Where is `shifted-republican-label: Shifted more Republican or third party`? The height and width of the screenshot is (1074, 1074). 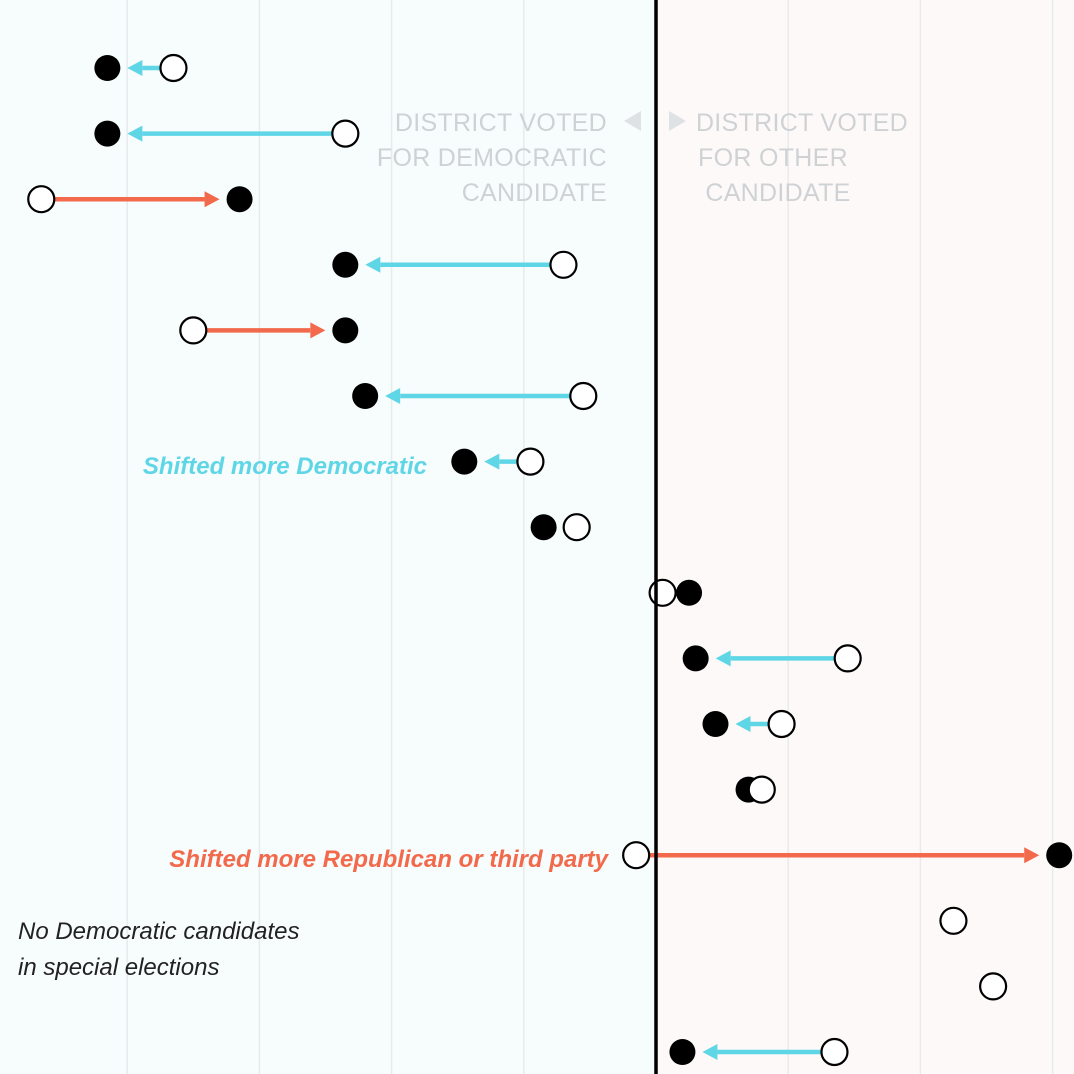 shifted-republican-label: Shifted more Republican or third party is located at coordinates (389, 859).